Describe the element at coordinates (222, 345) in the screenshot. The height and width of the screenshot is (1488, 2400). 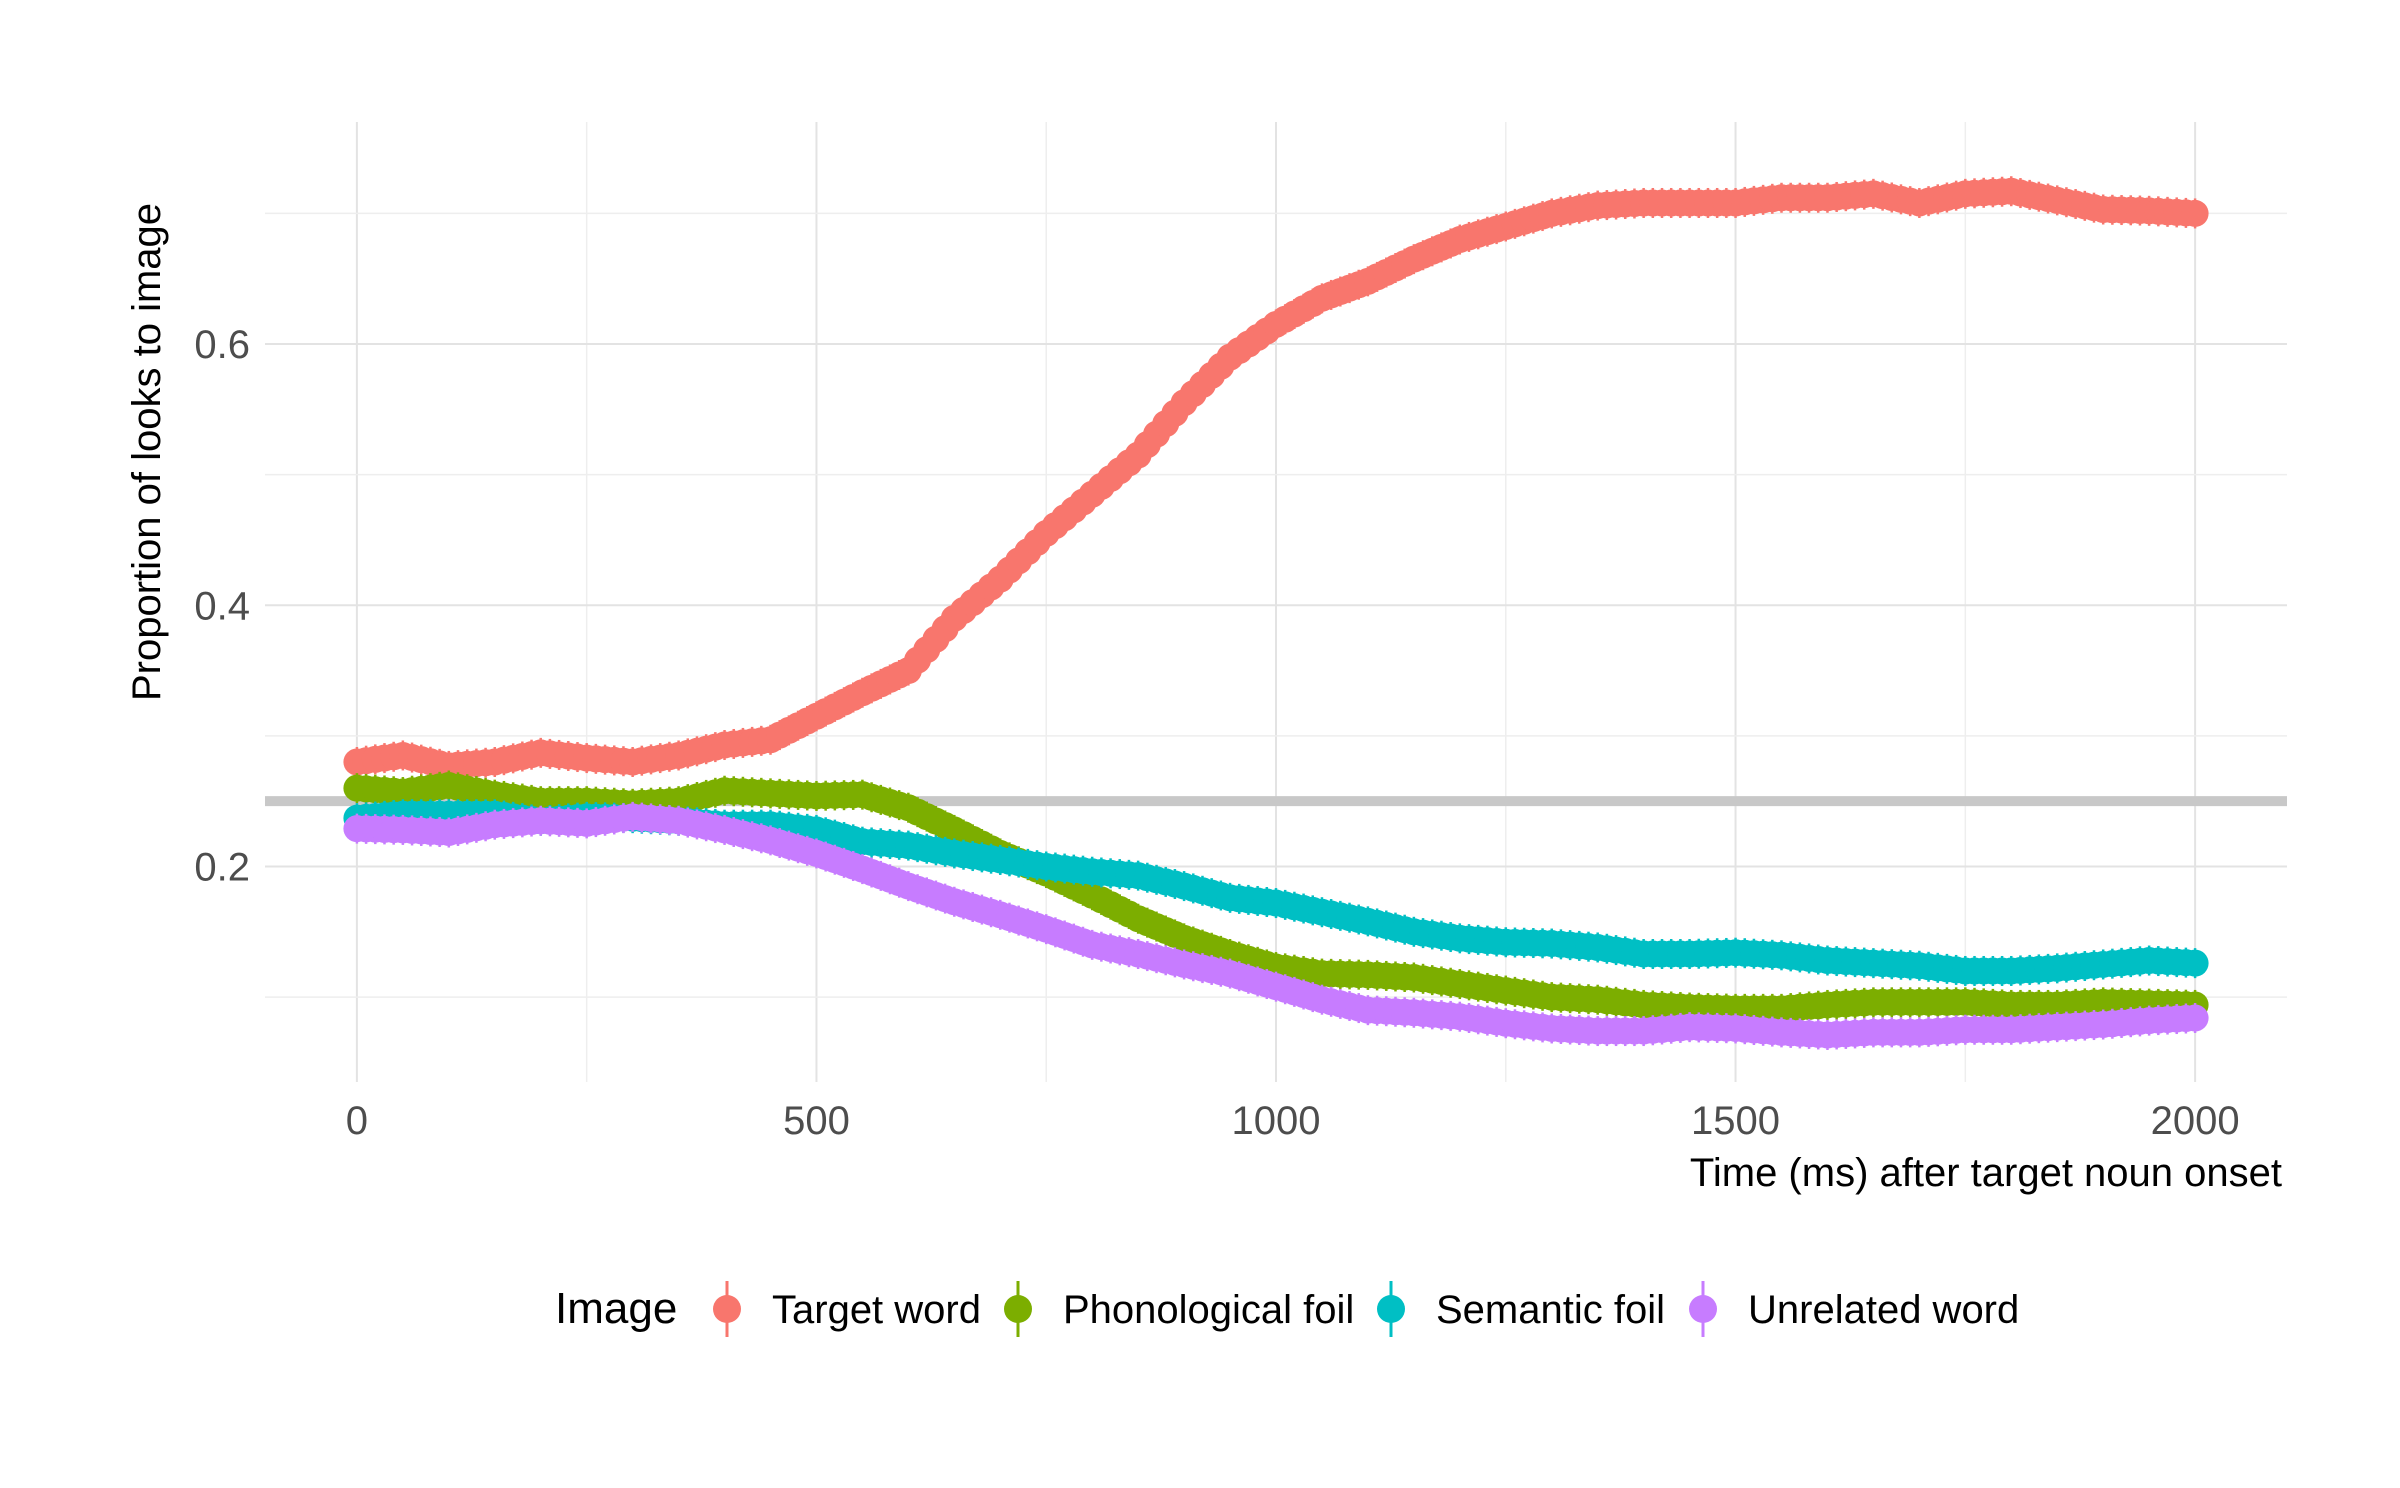
I see `y-tick-label: 0.6` at that location.